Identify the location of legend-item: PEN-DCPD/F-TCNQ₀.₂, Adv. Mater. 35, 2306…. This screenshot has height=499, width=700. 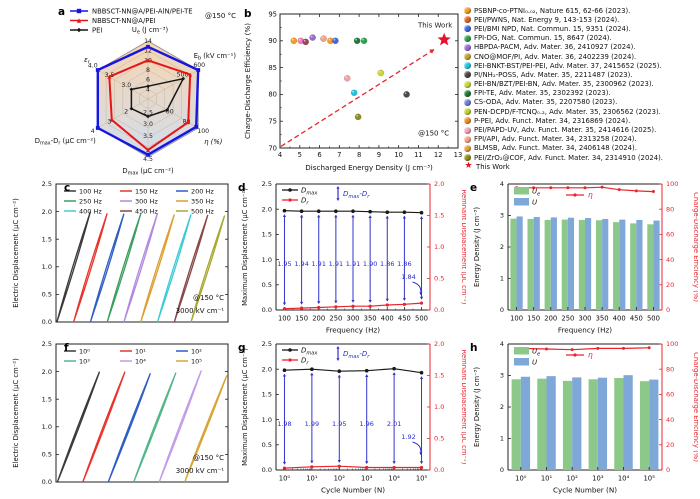
(581, 111).